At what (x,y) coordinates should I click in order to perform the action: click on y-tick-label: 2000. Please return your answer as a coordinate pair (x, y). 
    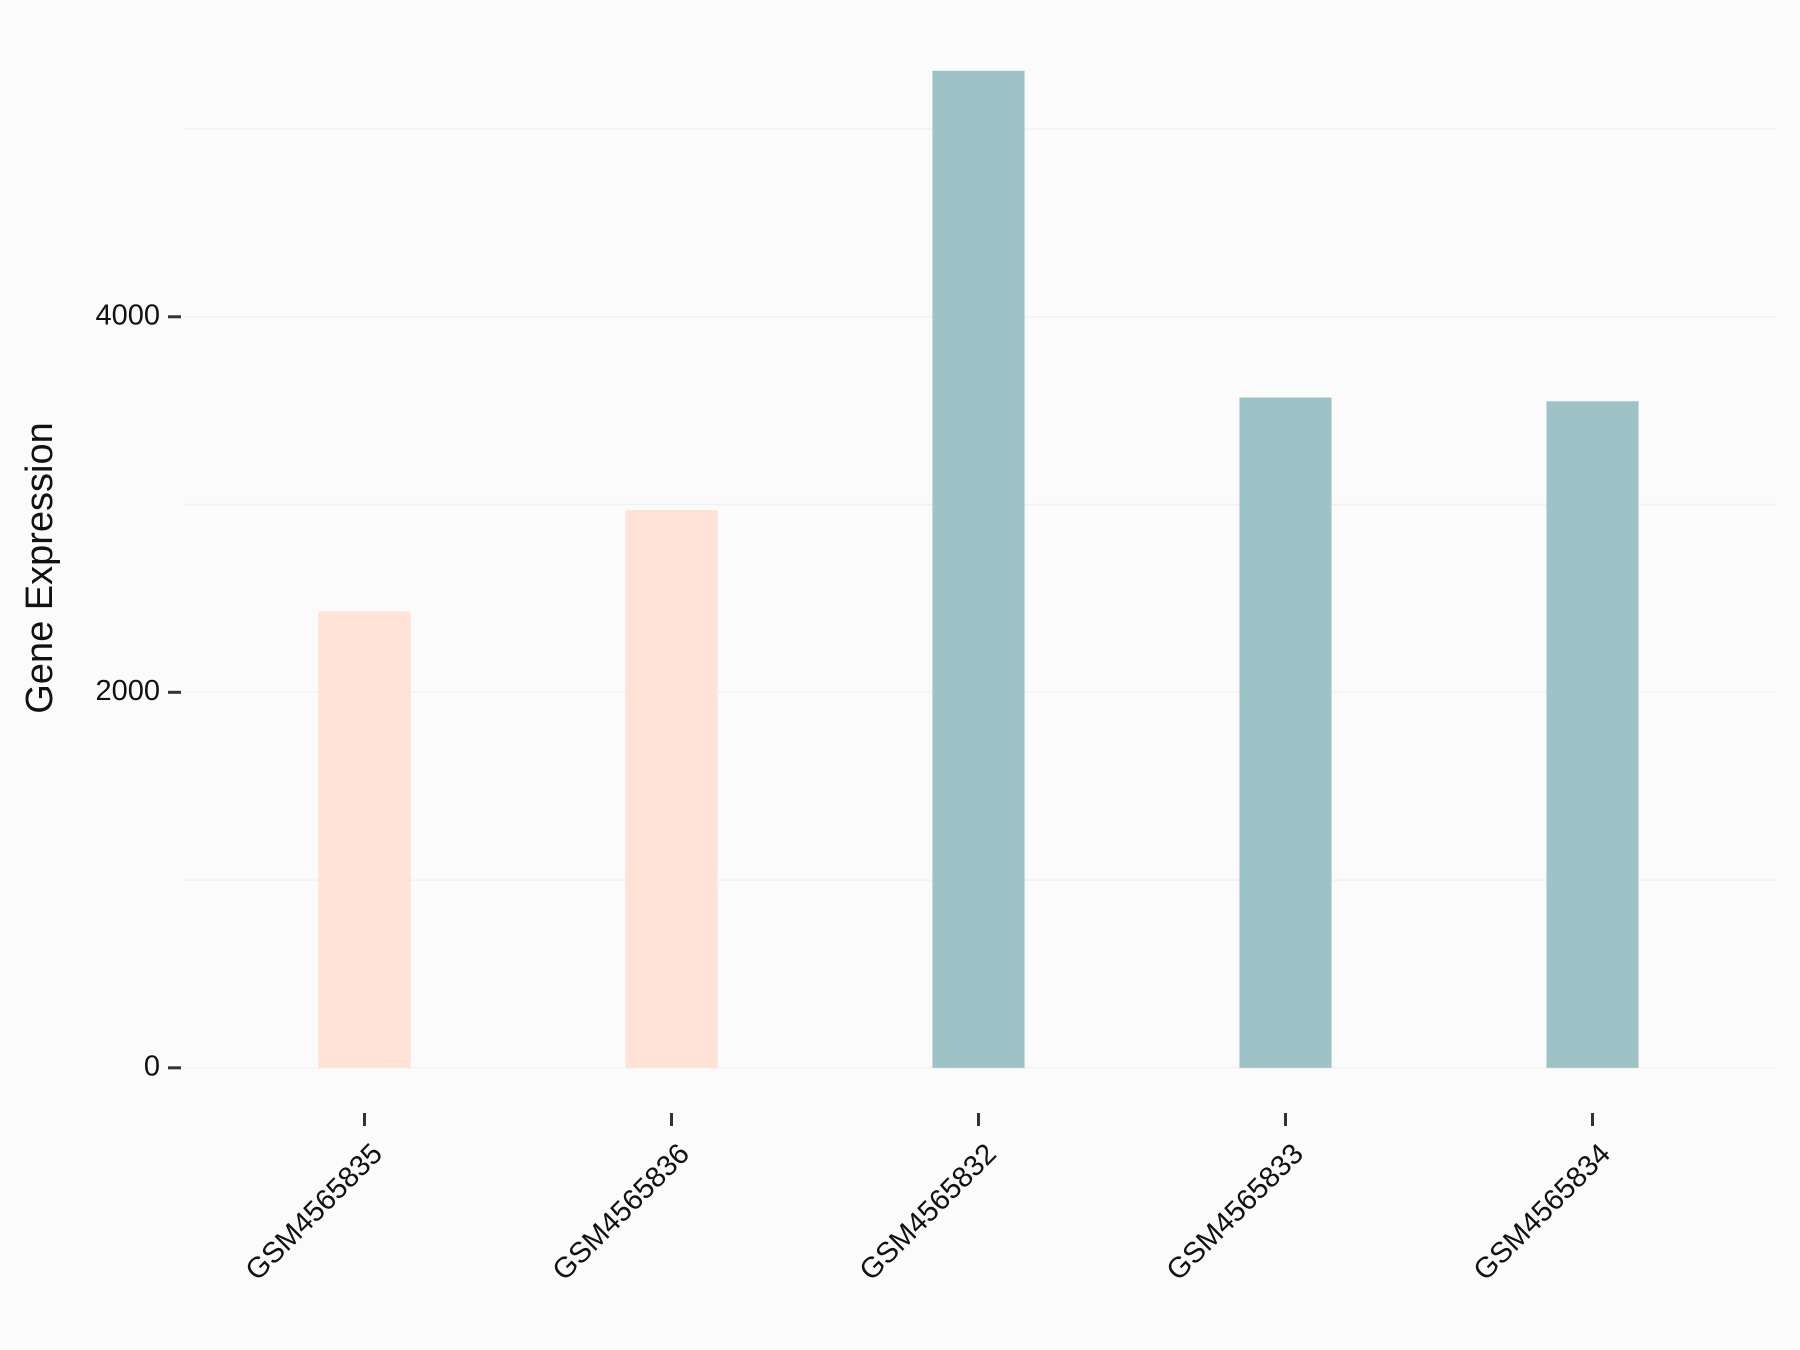
    Looking at the image, I should click on (127, 691).